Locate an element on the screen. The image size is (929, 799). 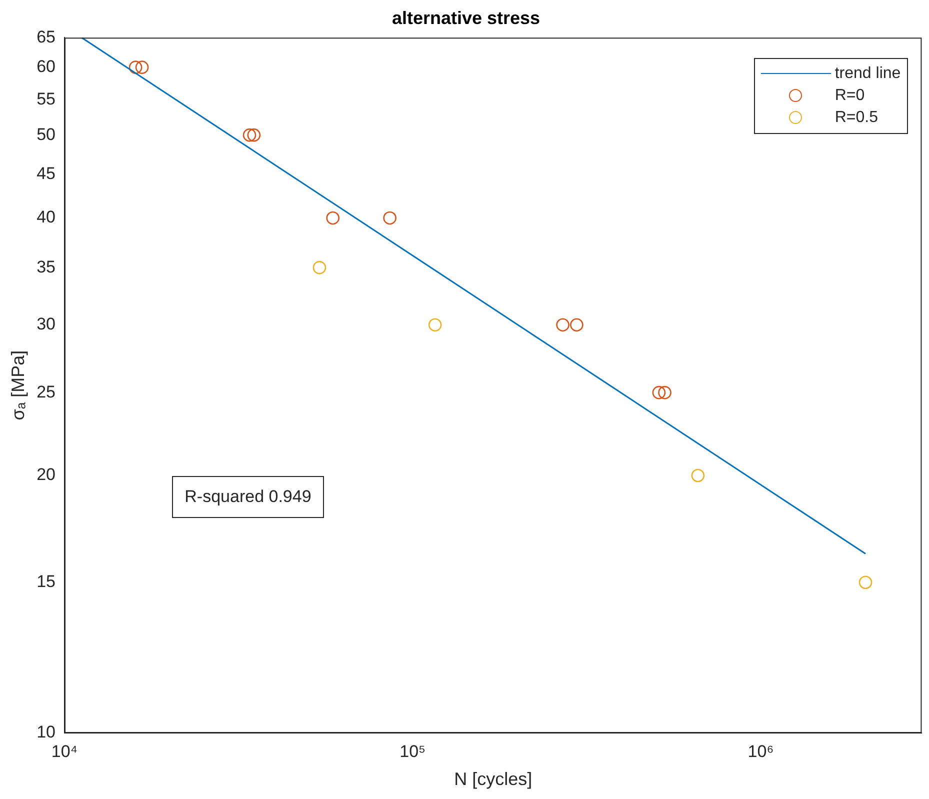
legend-label: trend line is located at coordinates (867, 73).